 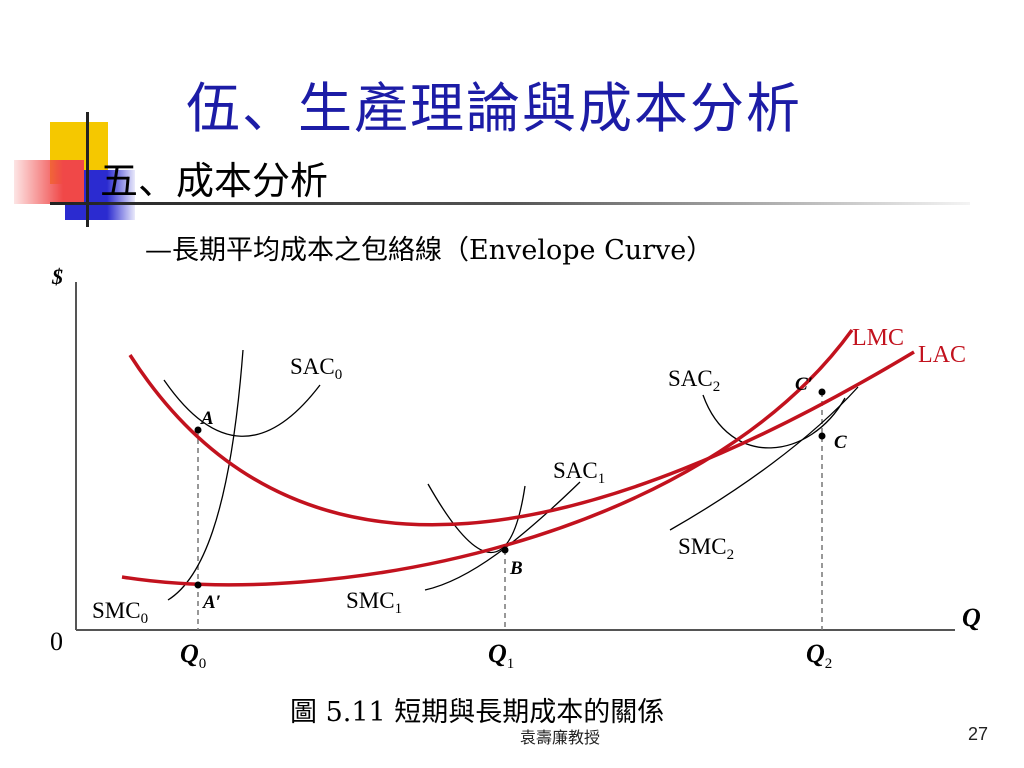 What do you see at coordinates (560, 738) in the screenshot?
I see `footer-author: 袁壽廉教授` at bounding box center [560, 738].